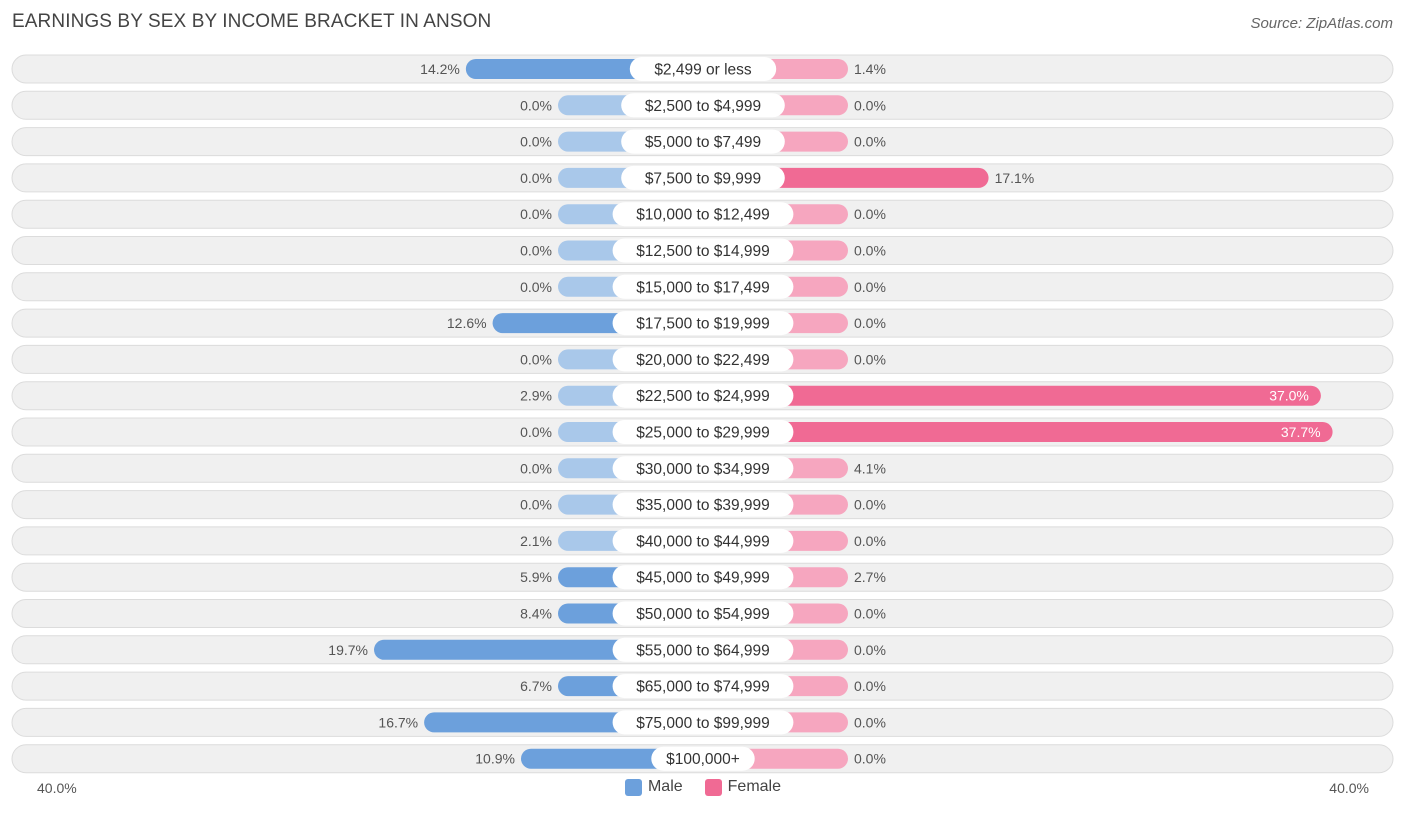  What do you see at coordinates (713, 787) in the screenshot?
I see `female-swatch` at bounding box center [713, 787].